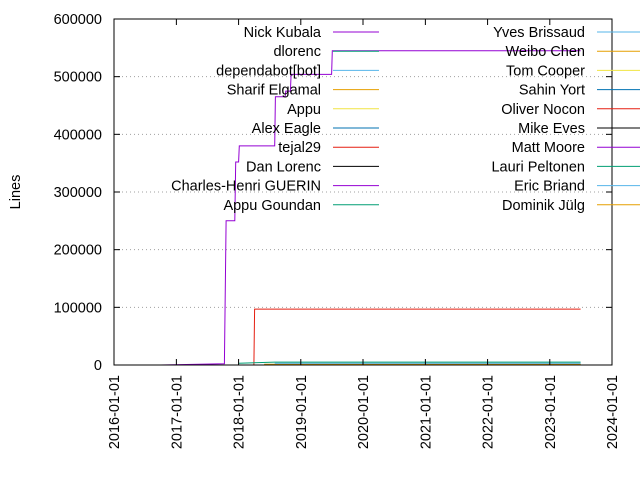  Describe the element at coordinates (548, 148) in the screenshot. I see `legend-label: Matt Moore` at that location.